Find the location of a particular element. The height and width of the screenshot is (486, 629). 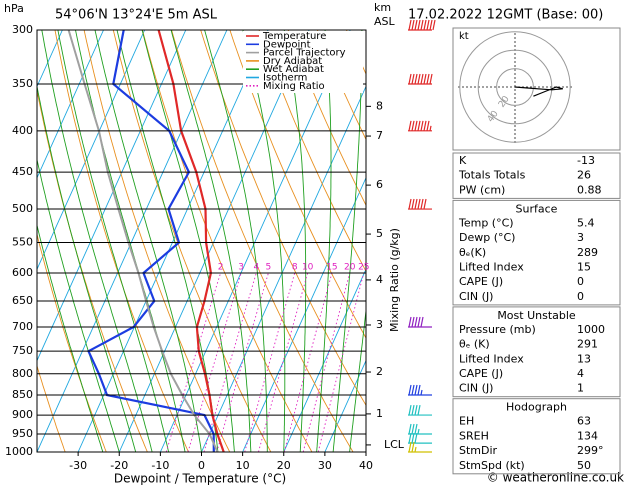

row-label: Pressure (mb) is located at coordinates (497, 329).